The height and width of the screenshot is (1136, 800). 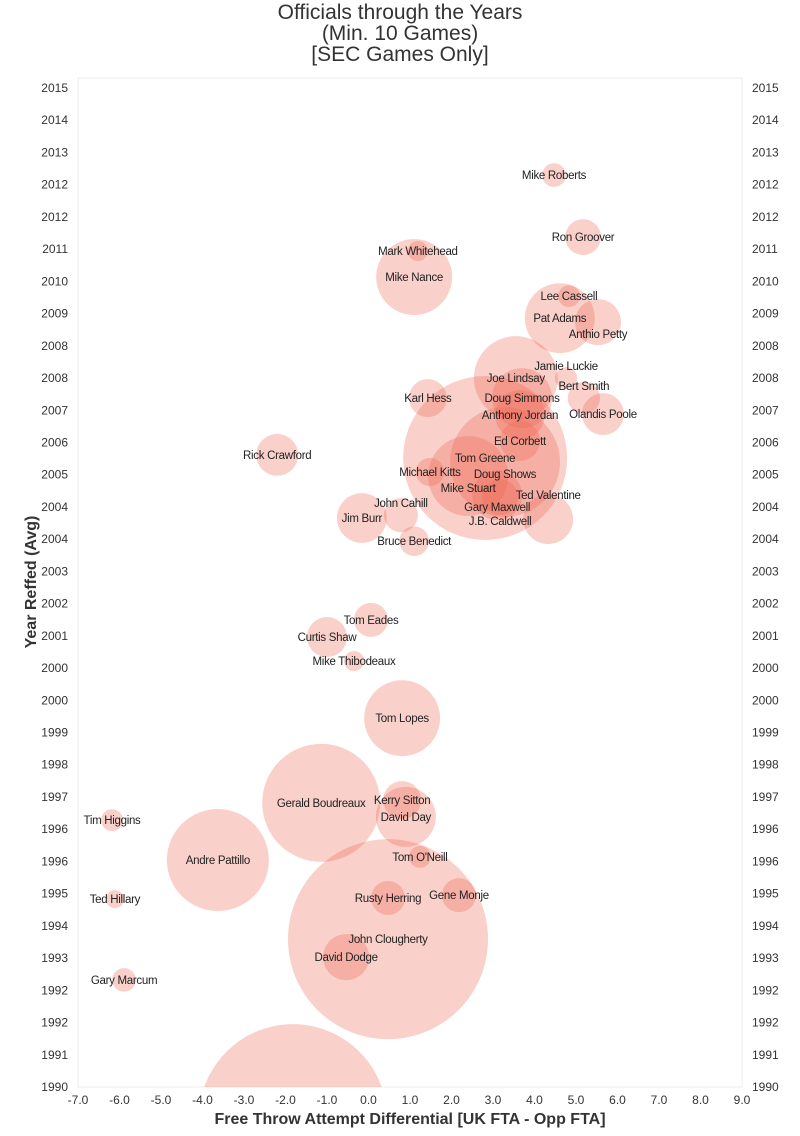 What do you see at coordinates (765, 571) in the screenshot?
I see `y-tick-label-right: 2003` at bounding box center [765, 571].